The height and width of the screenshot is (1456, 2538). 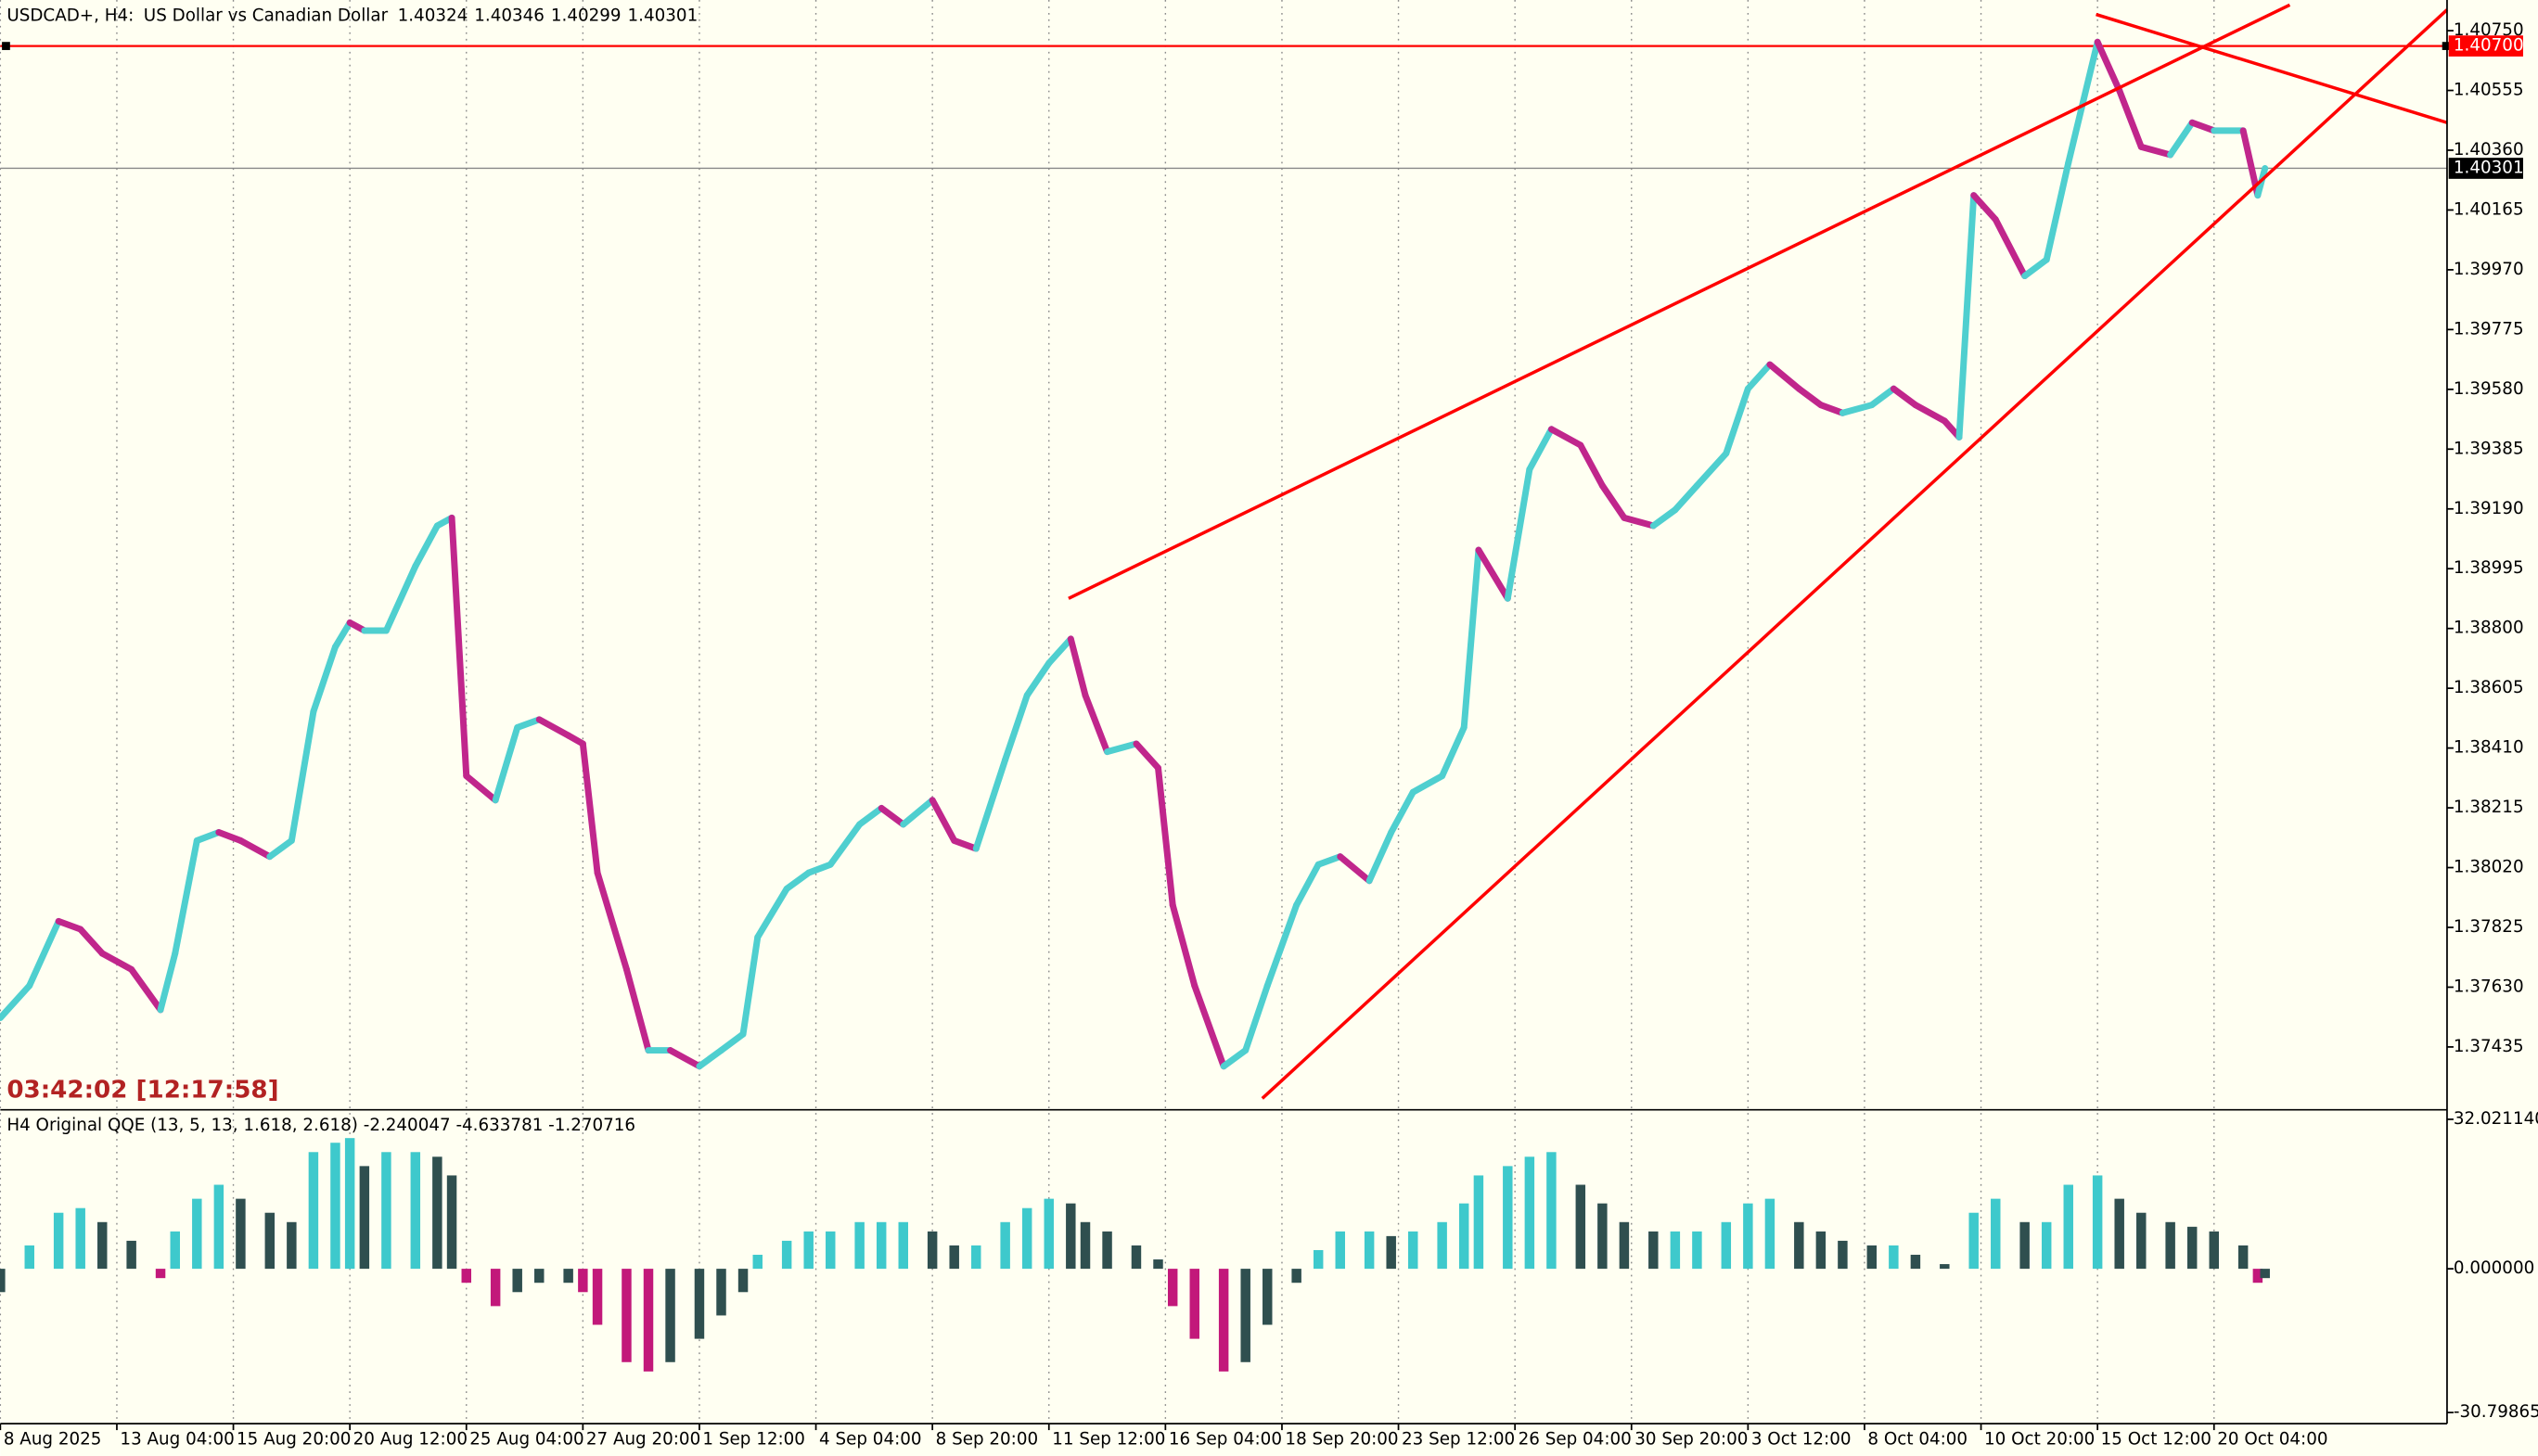 I want to click on timer: 03:42:02 [12:17:58], so click(x=142, y=1090).